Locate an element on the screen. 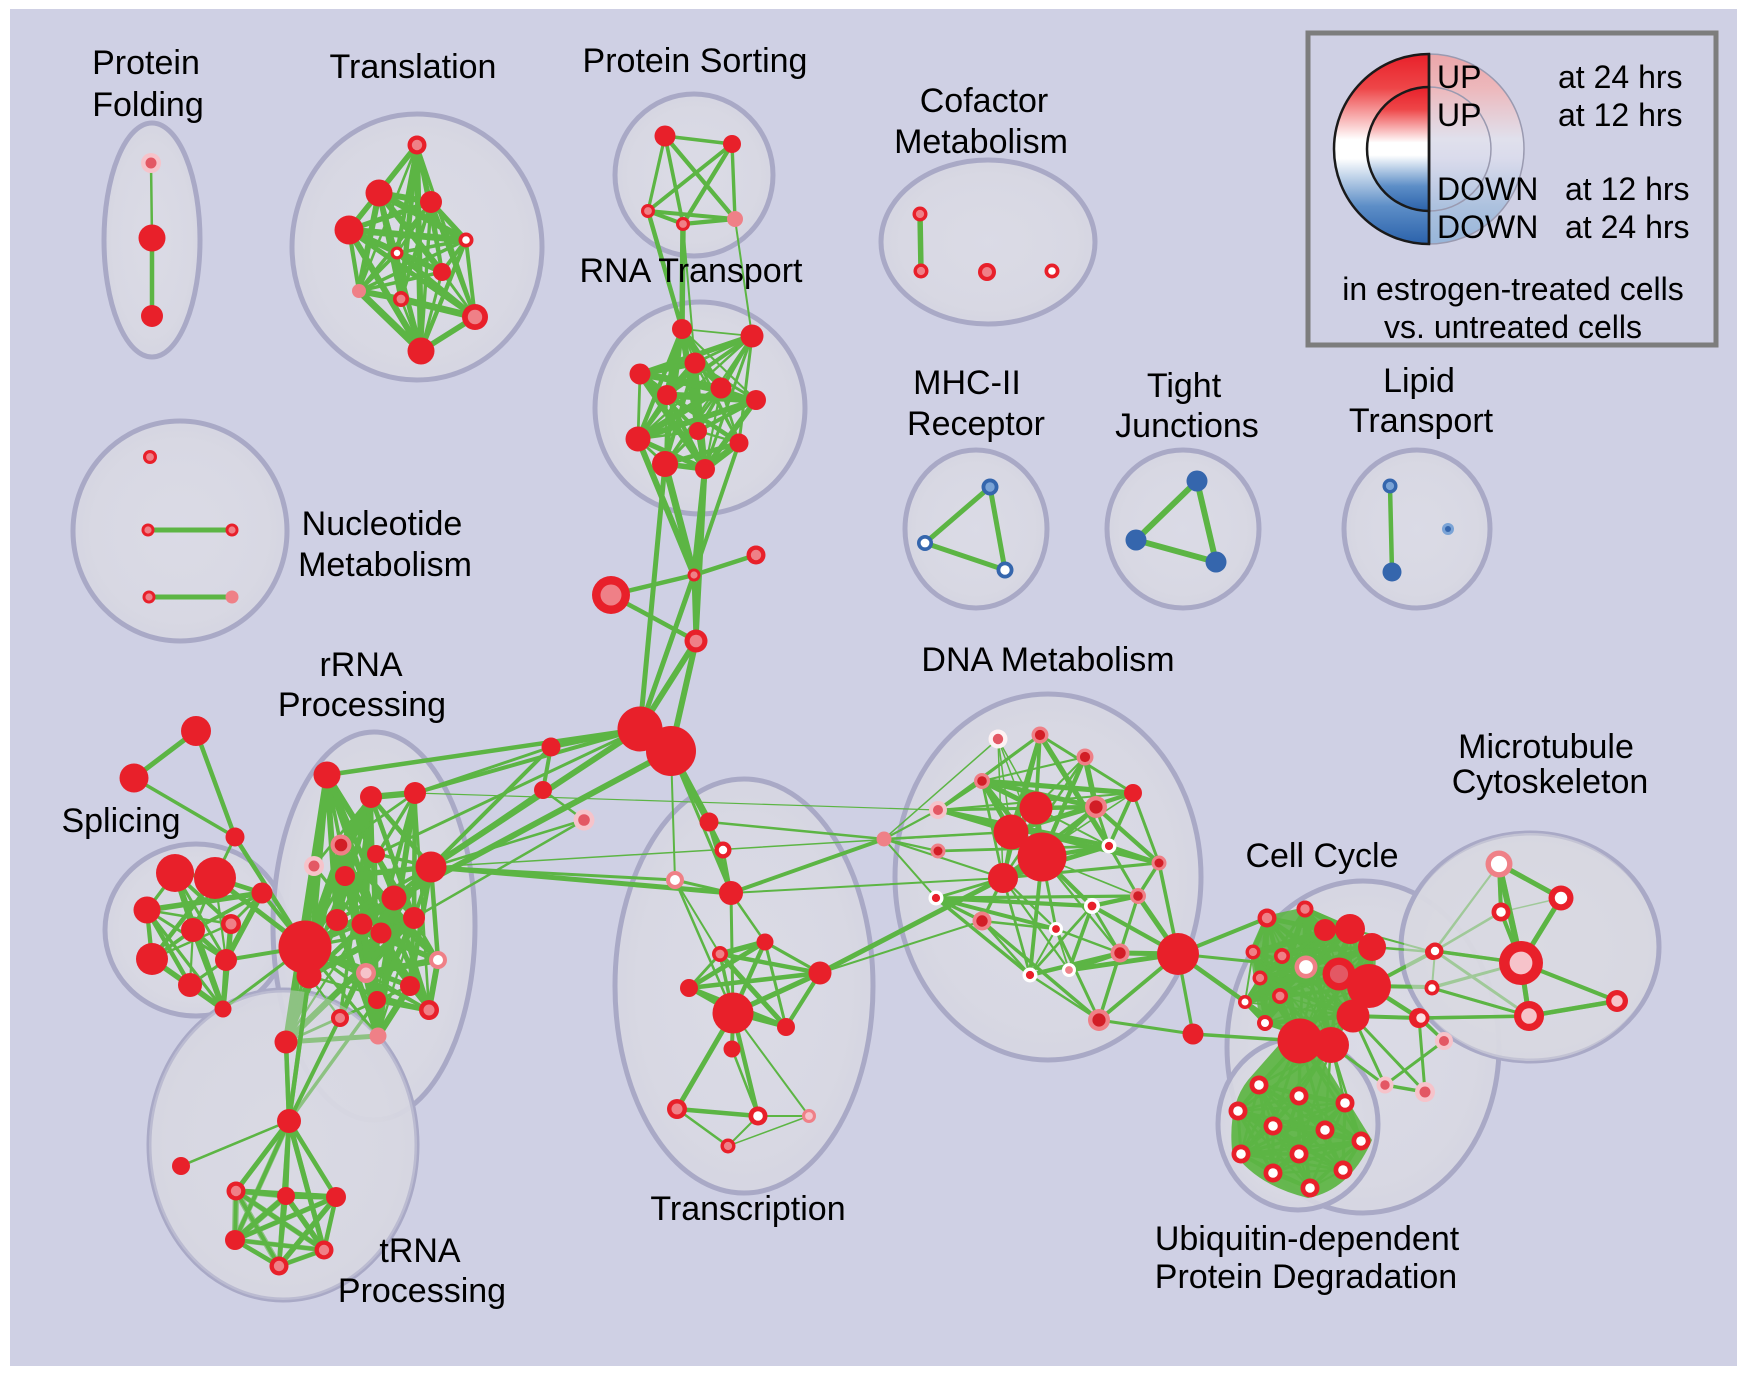 Image resolution: width=1750 pixels, height=1376 pixels. svg-text: Junctions is located at coordinates (1187, 426).